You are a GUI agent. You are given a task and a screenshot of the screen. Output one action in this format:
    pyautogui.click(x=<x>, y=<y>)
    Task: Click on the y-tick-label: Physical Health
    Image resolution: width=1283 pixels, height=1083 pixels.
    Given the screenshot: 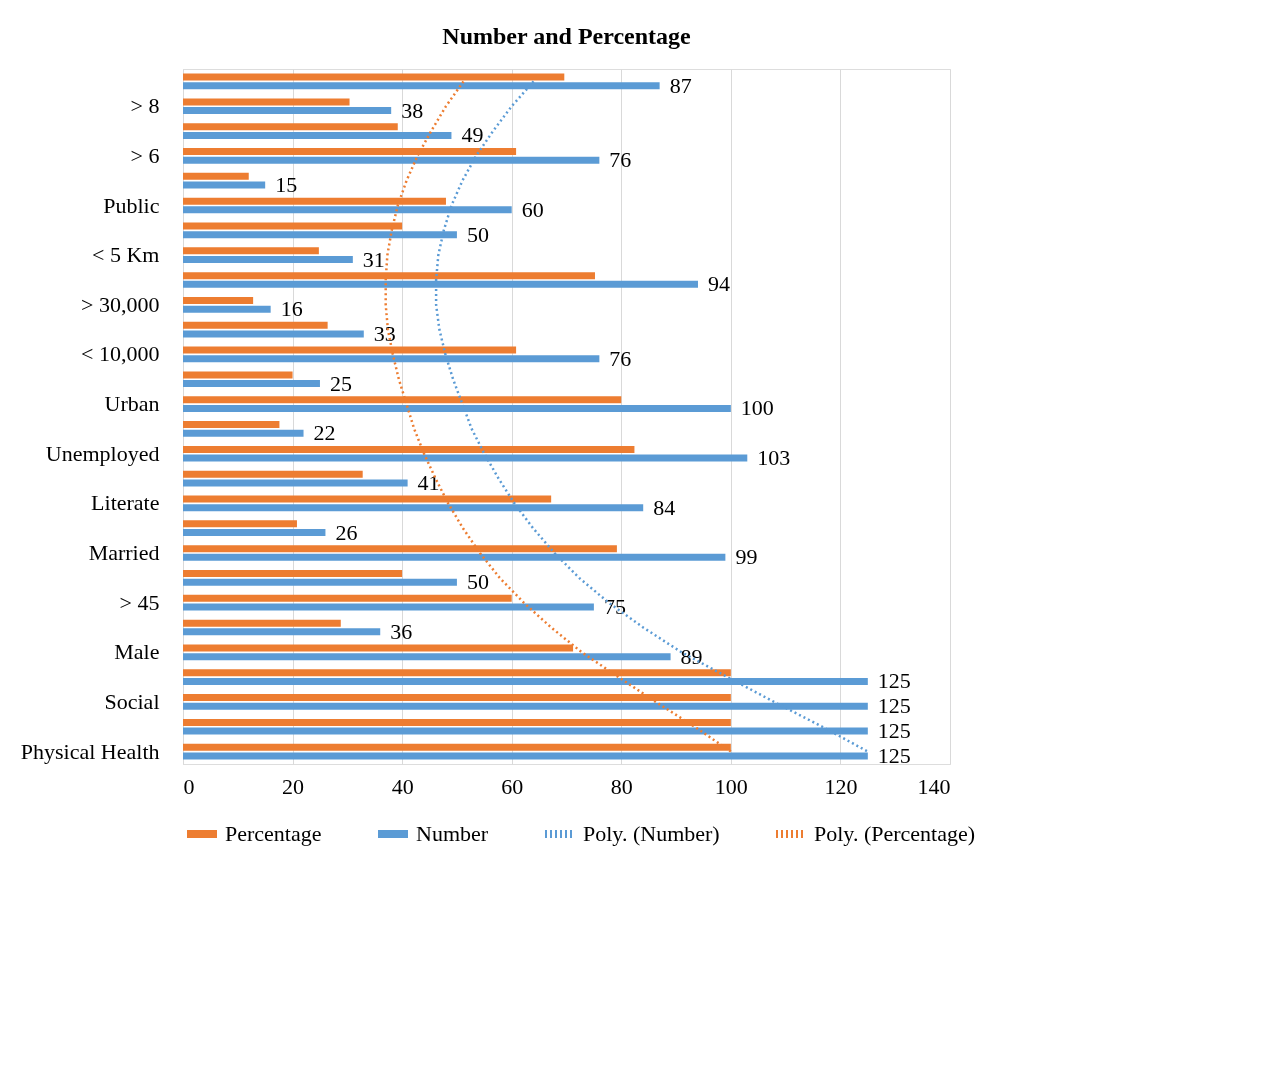 What is the action you would take?
    pyautogui.click(x=90, y=751)
    